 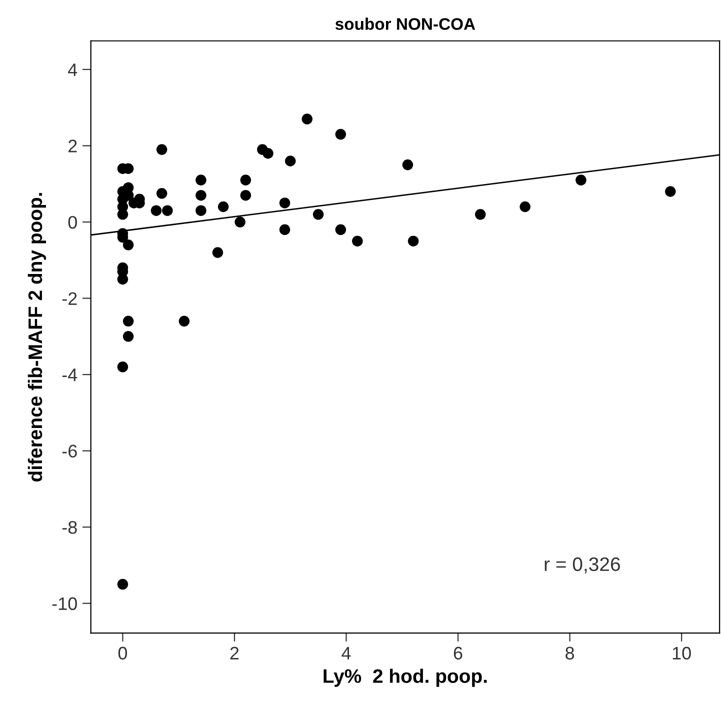 What do you see at coordinates (69, 451) in the screenshot?
I see `y-tick-label: -6` at bounding box center [69, 451].